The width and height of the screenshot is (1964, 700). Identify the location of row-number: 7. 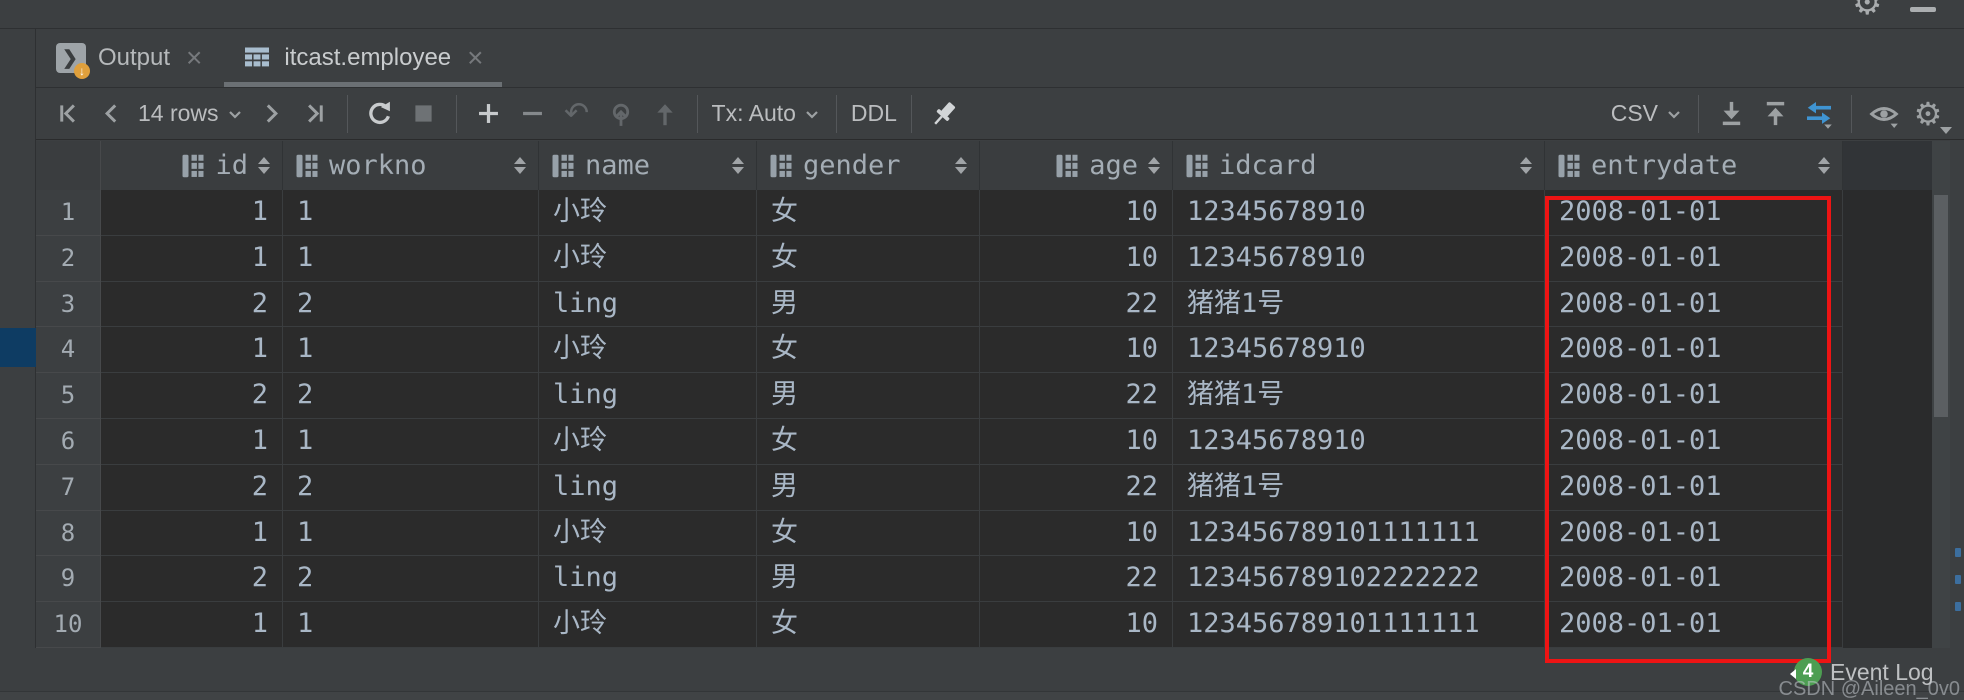
(68, 487).